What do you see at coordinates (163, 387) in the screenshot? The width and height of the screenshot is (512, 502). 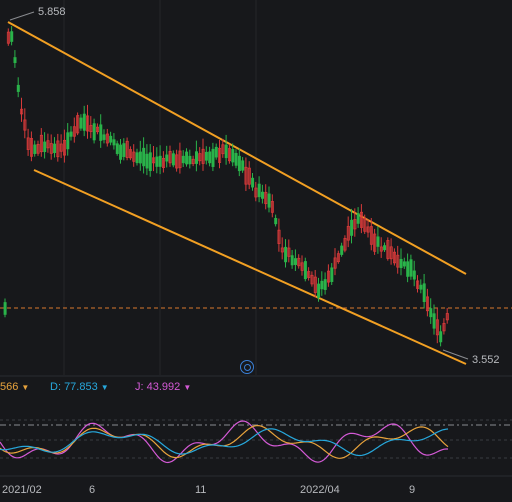 I see `kdj-j-value: J: 43.992 ▼` at bounding box center [163, 387].